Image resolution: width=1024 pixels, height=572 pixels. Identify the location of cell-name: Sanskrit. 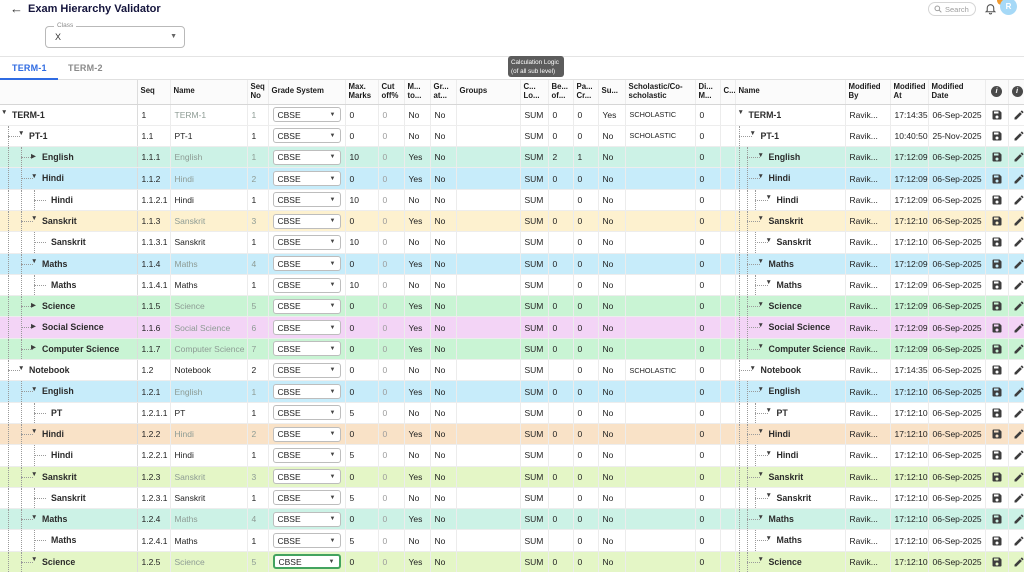
(209, 221).